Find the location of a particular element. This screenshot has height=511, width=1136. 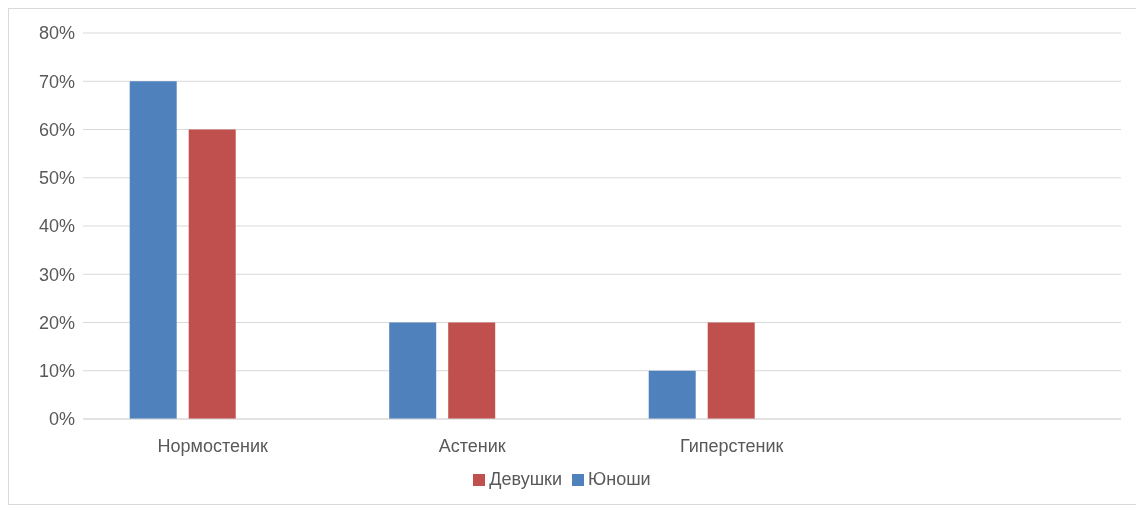

x-tick-label: Нормостеник is located at coordinates (213, 445).